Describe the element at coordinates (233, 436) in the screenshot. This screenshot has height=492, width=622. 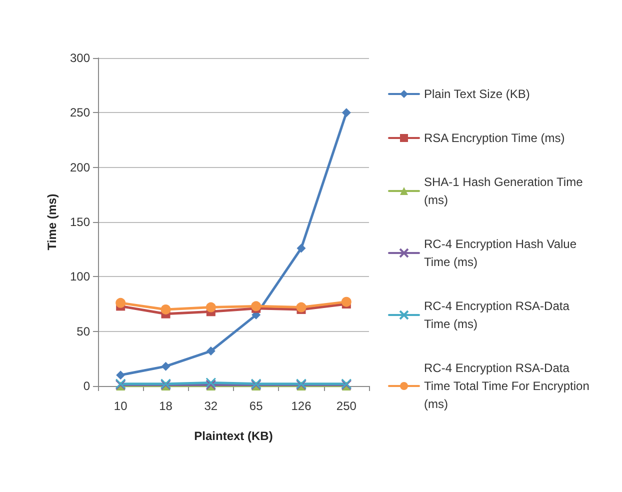
I see `x-axis-title: Plaintext (KB)` at that location.